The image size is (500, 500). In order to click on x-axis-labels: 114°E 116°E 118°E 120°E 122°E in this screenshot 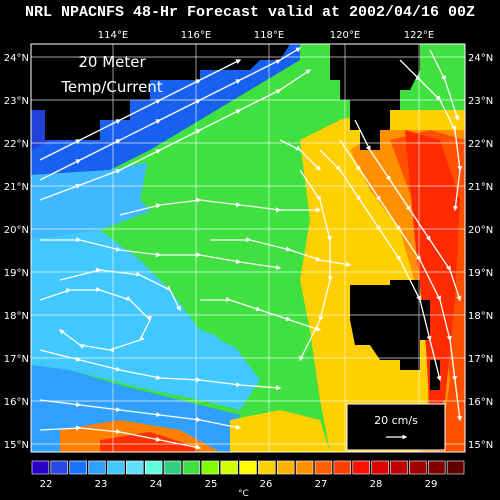, I will do `click(266, 35)`.